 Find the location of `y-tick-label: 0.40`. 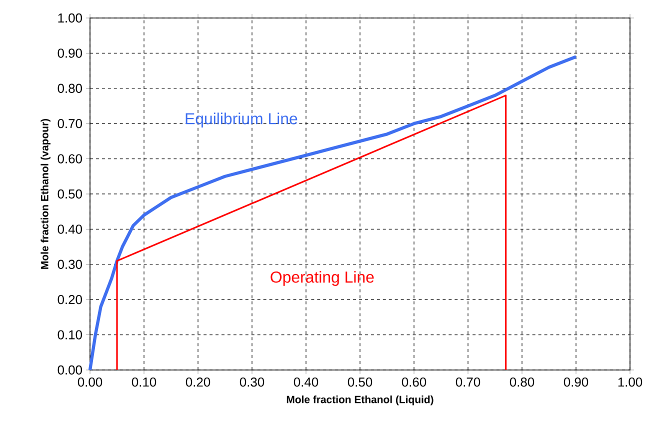

y-tick-label: 0.40 is located at coordinates (70, 229).